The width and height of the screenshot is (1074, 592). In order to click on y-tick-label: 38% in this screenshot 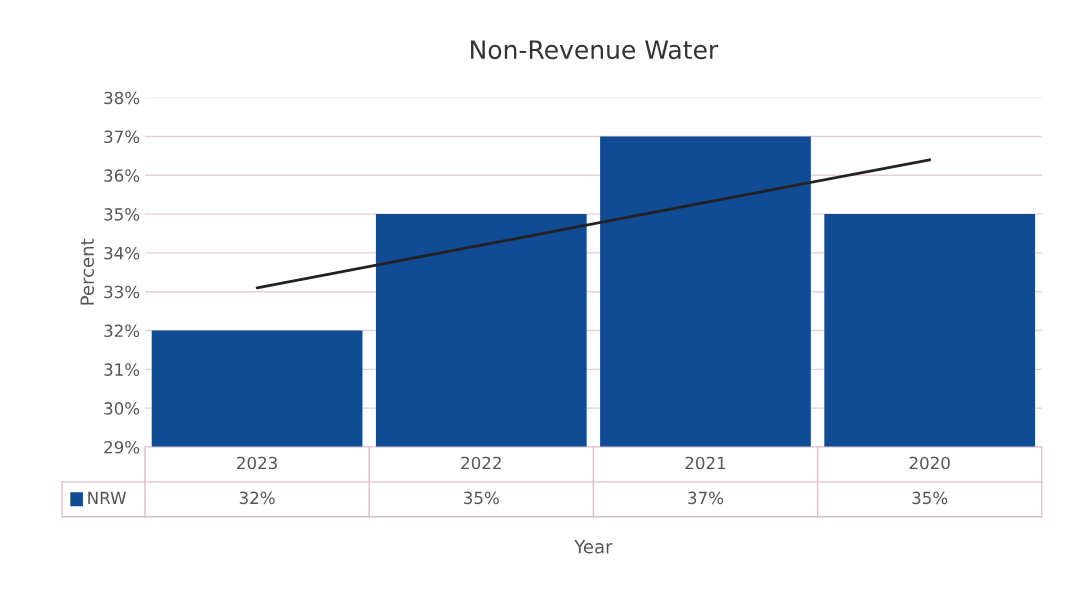, I will do `click(122, 98)`.